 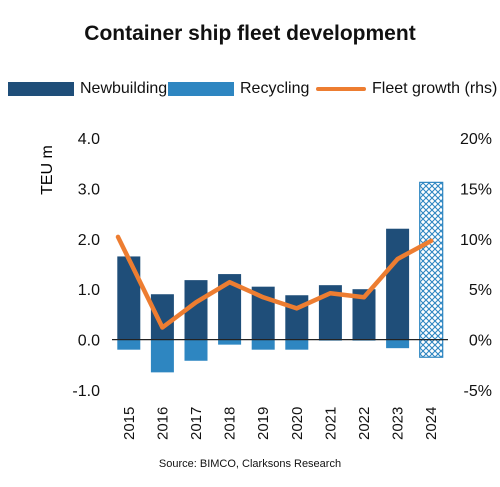 I want to click on legend-label-fleet-growth: Fleet growth (rhs), so click(x=435, y=88).